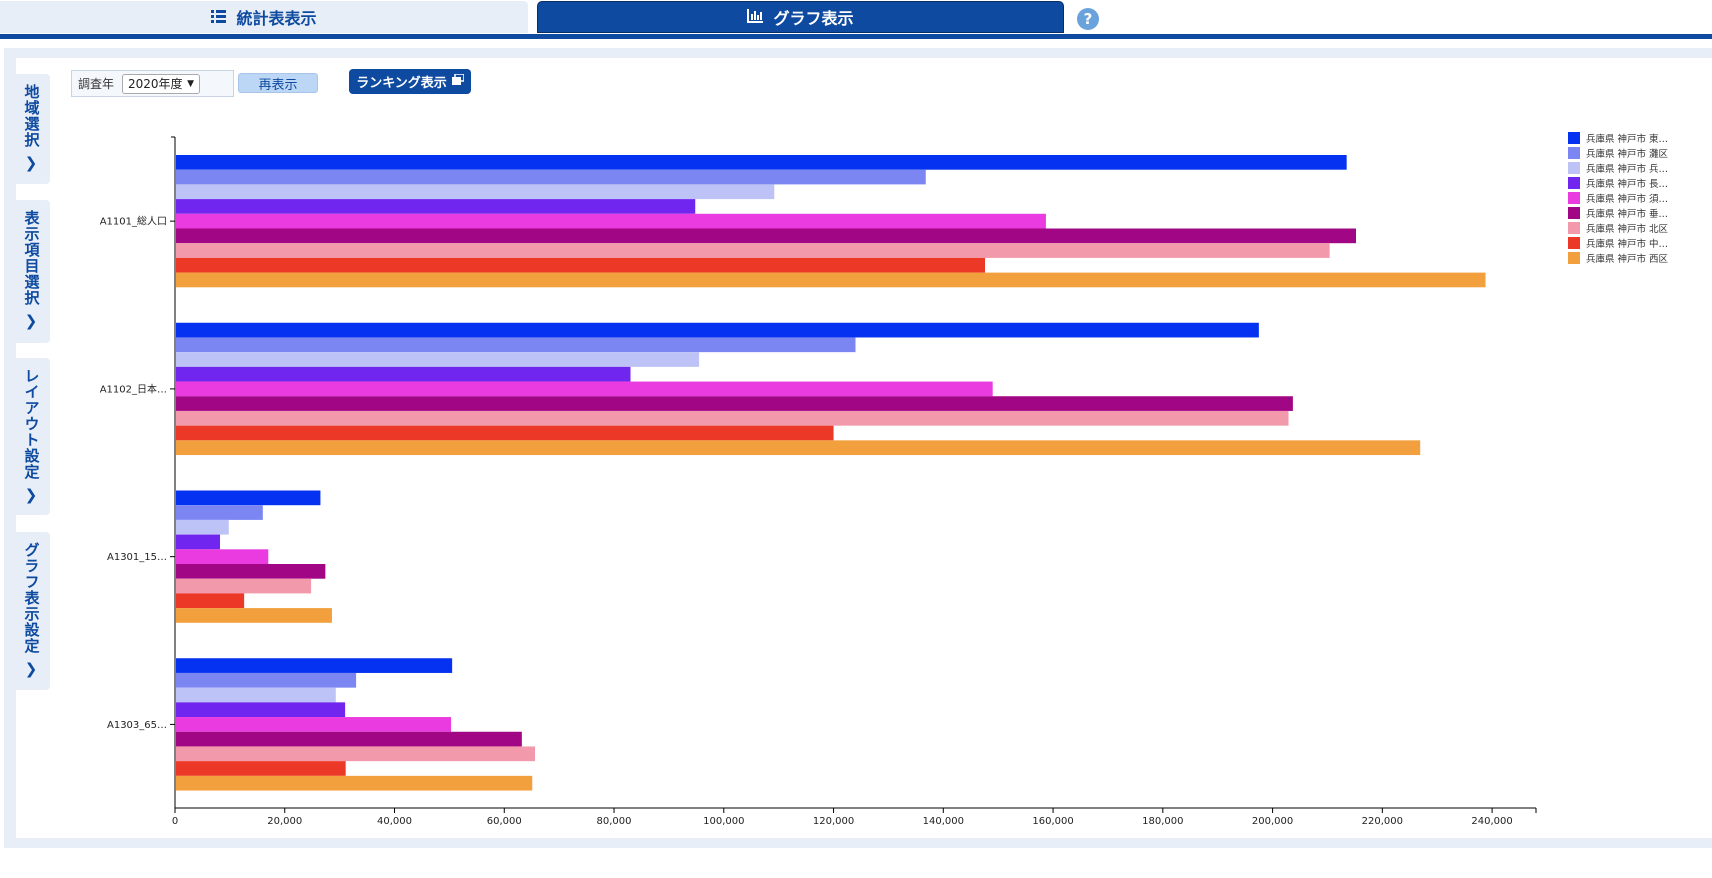 Image resolution: width=1712 pixels, height=878 pixels. I want to click on bar-chart-icon, so click(755, 17).